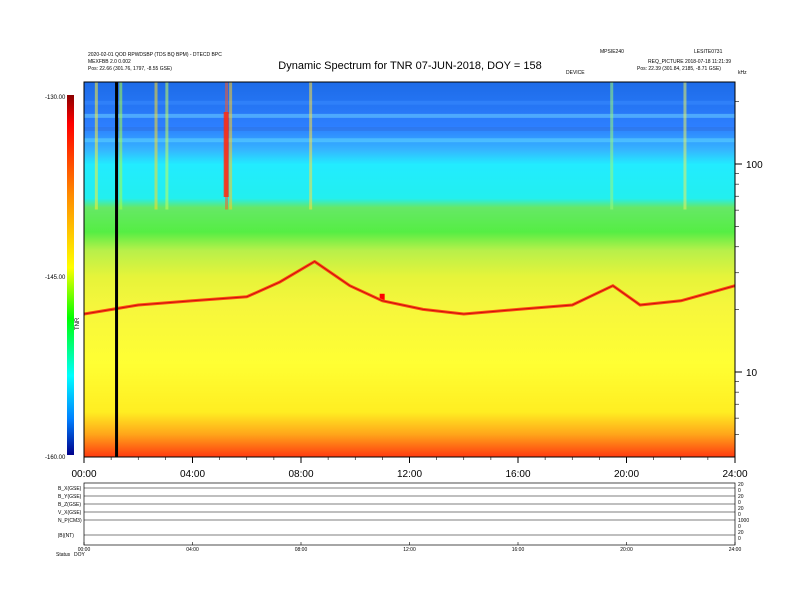  I want to click on burst-feature, so click(226, 154).